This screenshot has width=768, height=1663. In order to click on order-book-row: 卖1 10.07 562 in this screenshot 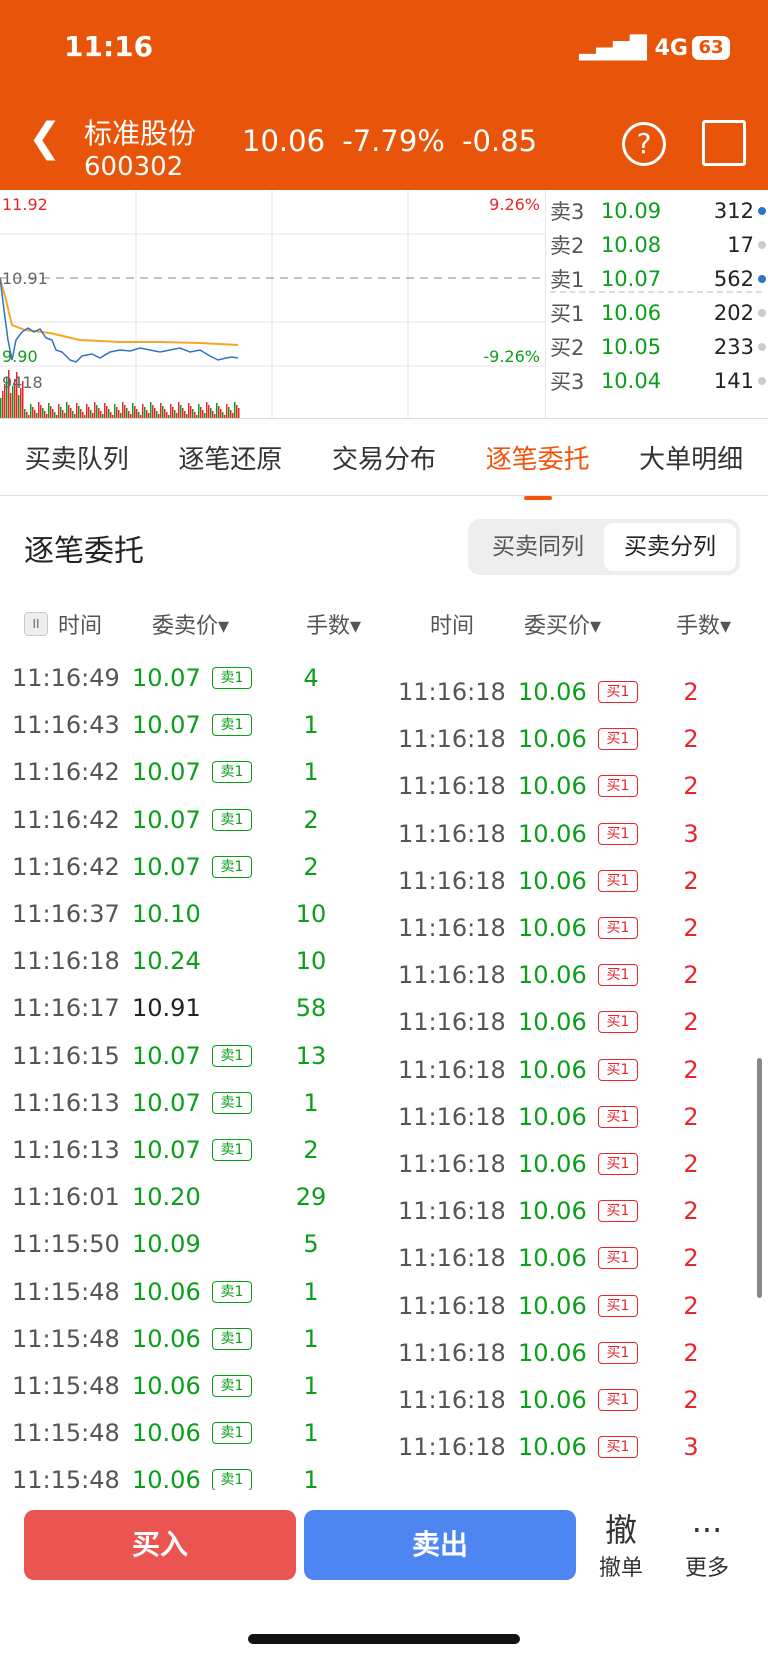, I will do `click(657, 279)`.